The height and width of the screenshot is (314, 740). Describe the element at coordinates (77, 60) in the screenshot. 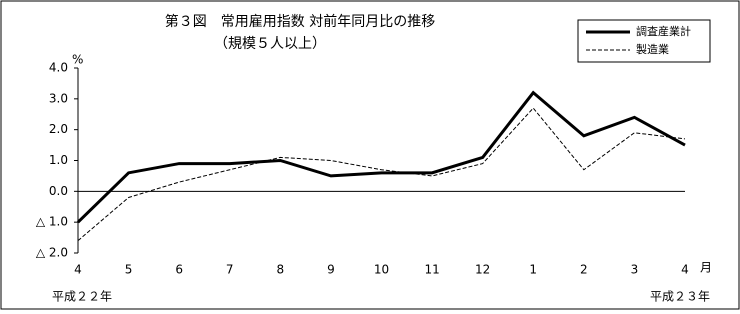

I see `y-unit: %` at that location.